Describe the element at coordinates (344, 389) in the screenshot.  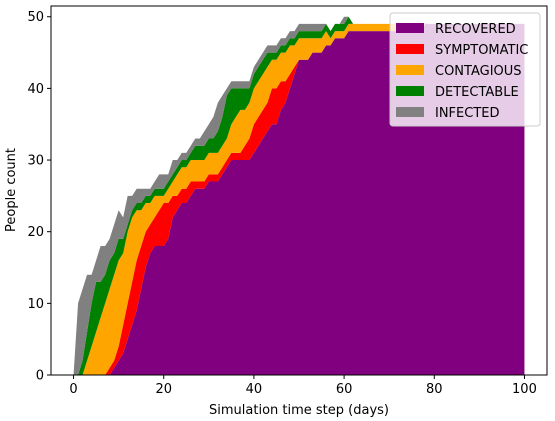
I see `x-tick-label: 60` at that location.